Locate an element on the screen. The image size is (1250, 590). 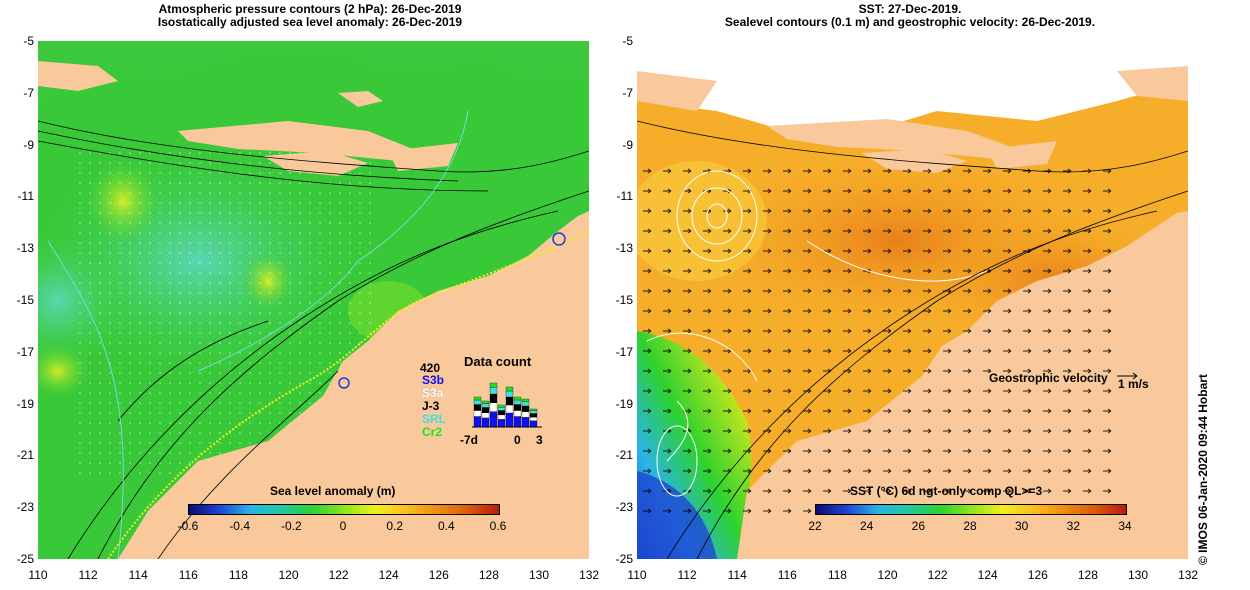
data-count-max: 420 is located at coordinates (430, 368).